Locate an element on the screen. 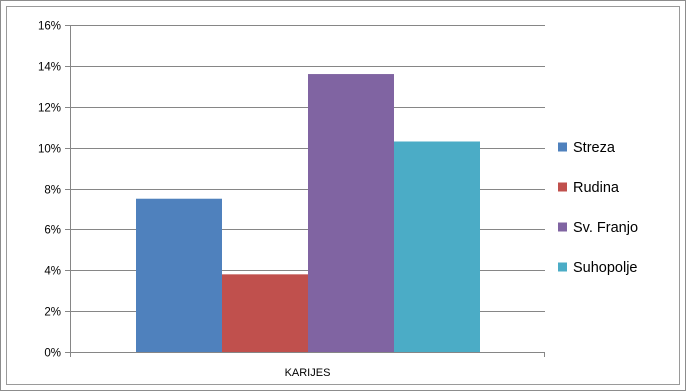 The image size is (686, 391). legend-label: Rudina is located at coordinates (596, 188).